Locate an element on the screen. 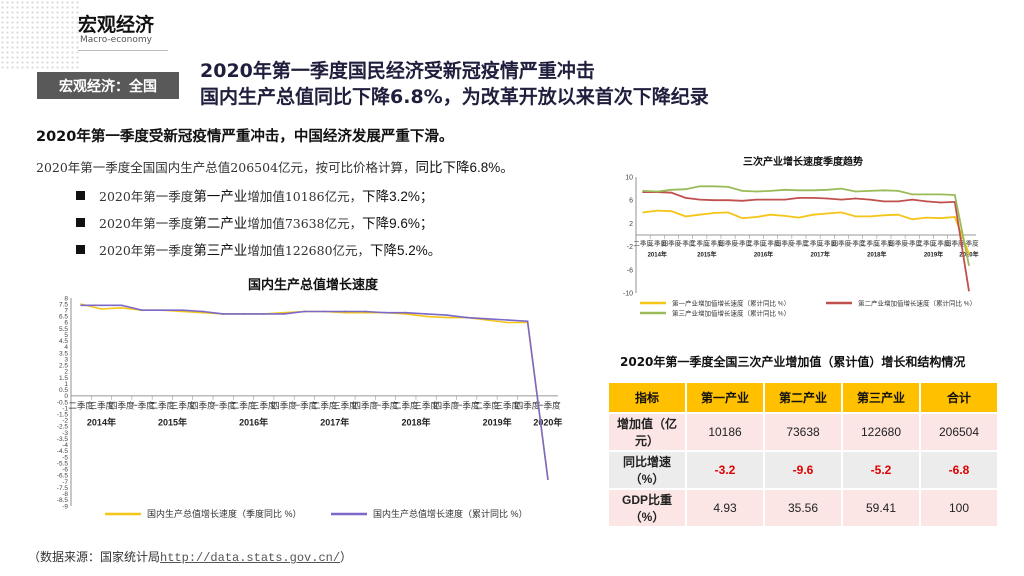  source-suffix: ） is located at coordinates (346, 557).